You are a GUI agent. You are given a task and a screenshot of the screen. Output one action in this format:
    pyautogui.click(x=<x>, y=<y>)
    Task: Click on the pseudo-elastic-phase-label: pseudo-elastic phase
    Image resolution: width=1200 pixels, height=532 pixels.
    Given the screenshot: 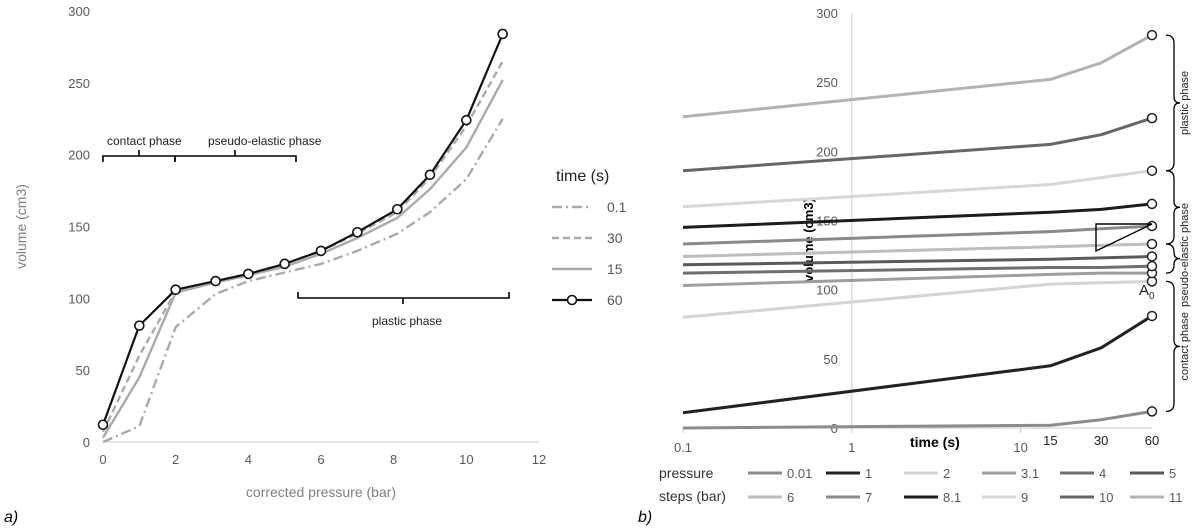 What is the action you would take?
    pyautogui.click(x=265, y=141)
    